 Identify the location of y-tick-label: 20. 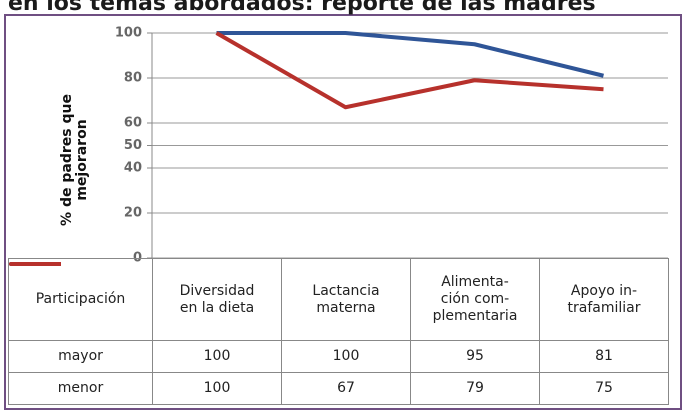
(133, 213).